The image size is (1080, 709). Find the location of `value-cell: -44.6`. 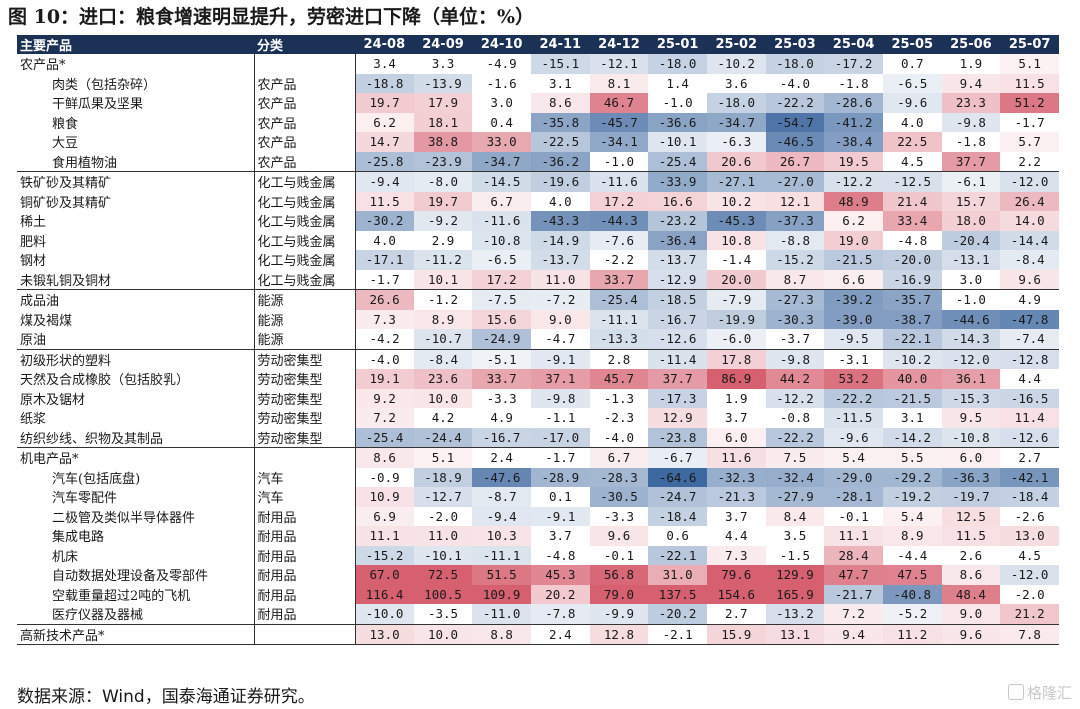

value-cell: -44.6 is located at coordinates (971, 319).